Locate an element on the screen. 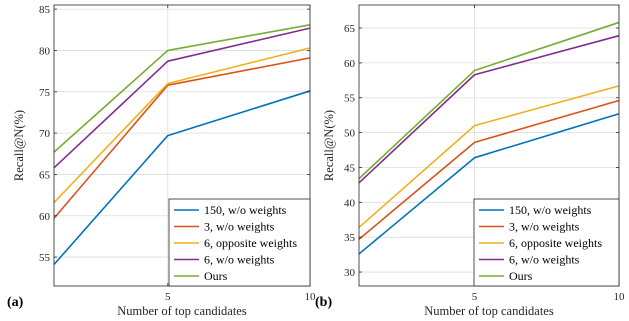  y-tick-label: 35 is located at coordinates (350, 238).